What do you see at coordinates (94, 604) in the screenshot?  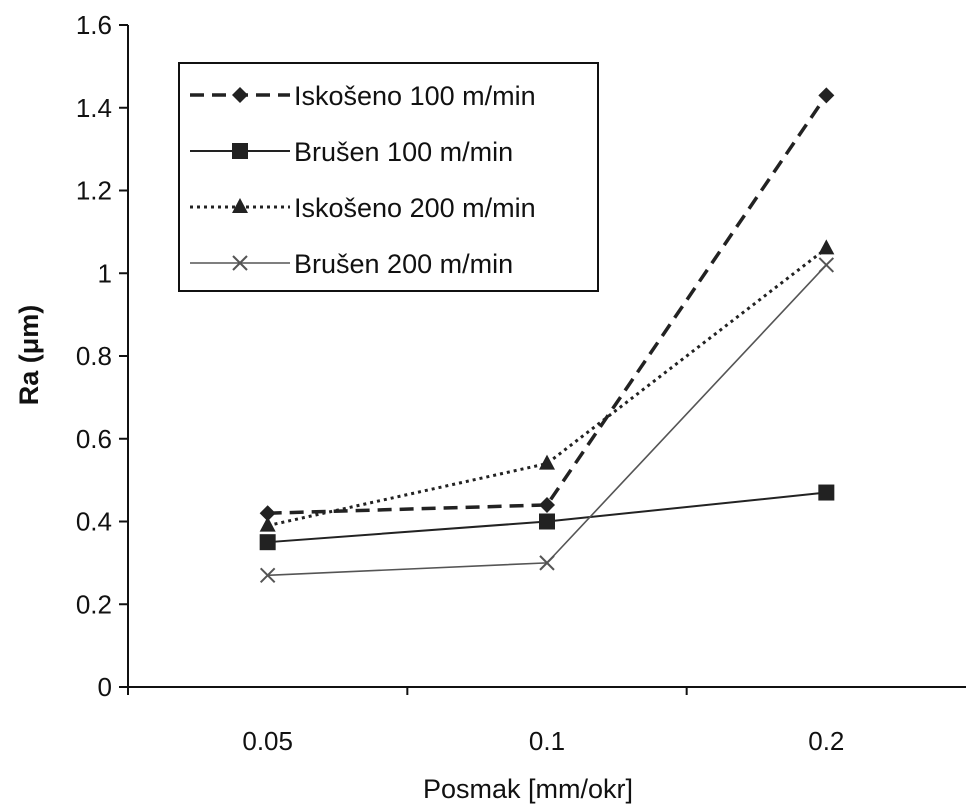 I see `y-tick-label: 0.2` at bounding box center [94, 604].